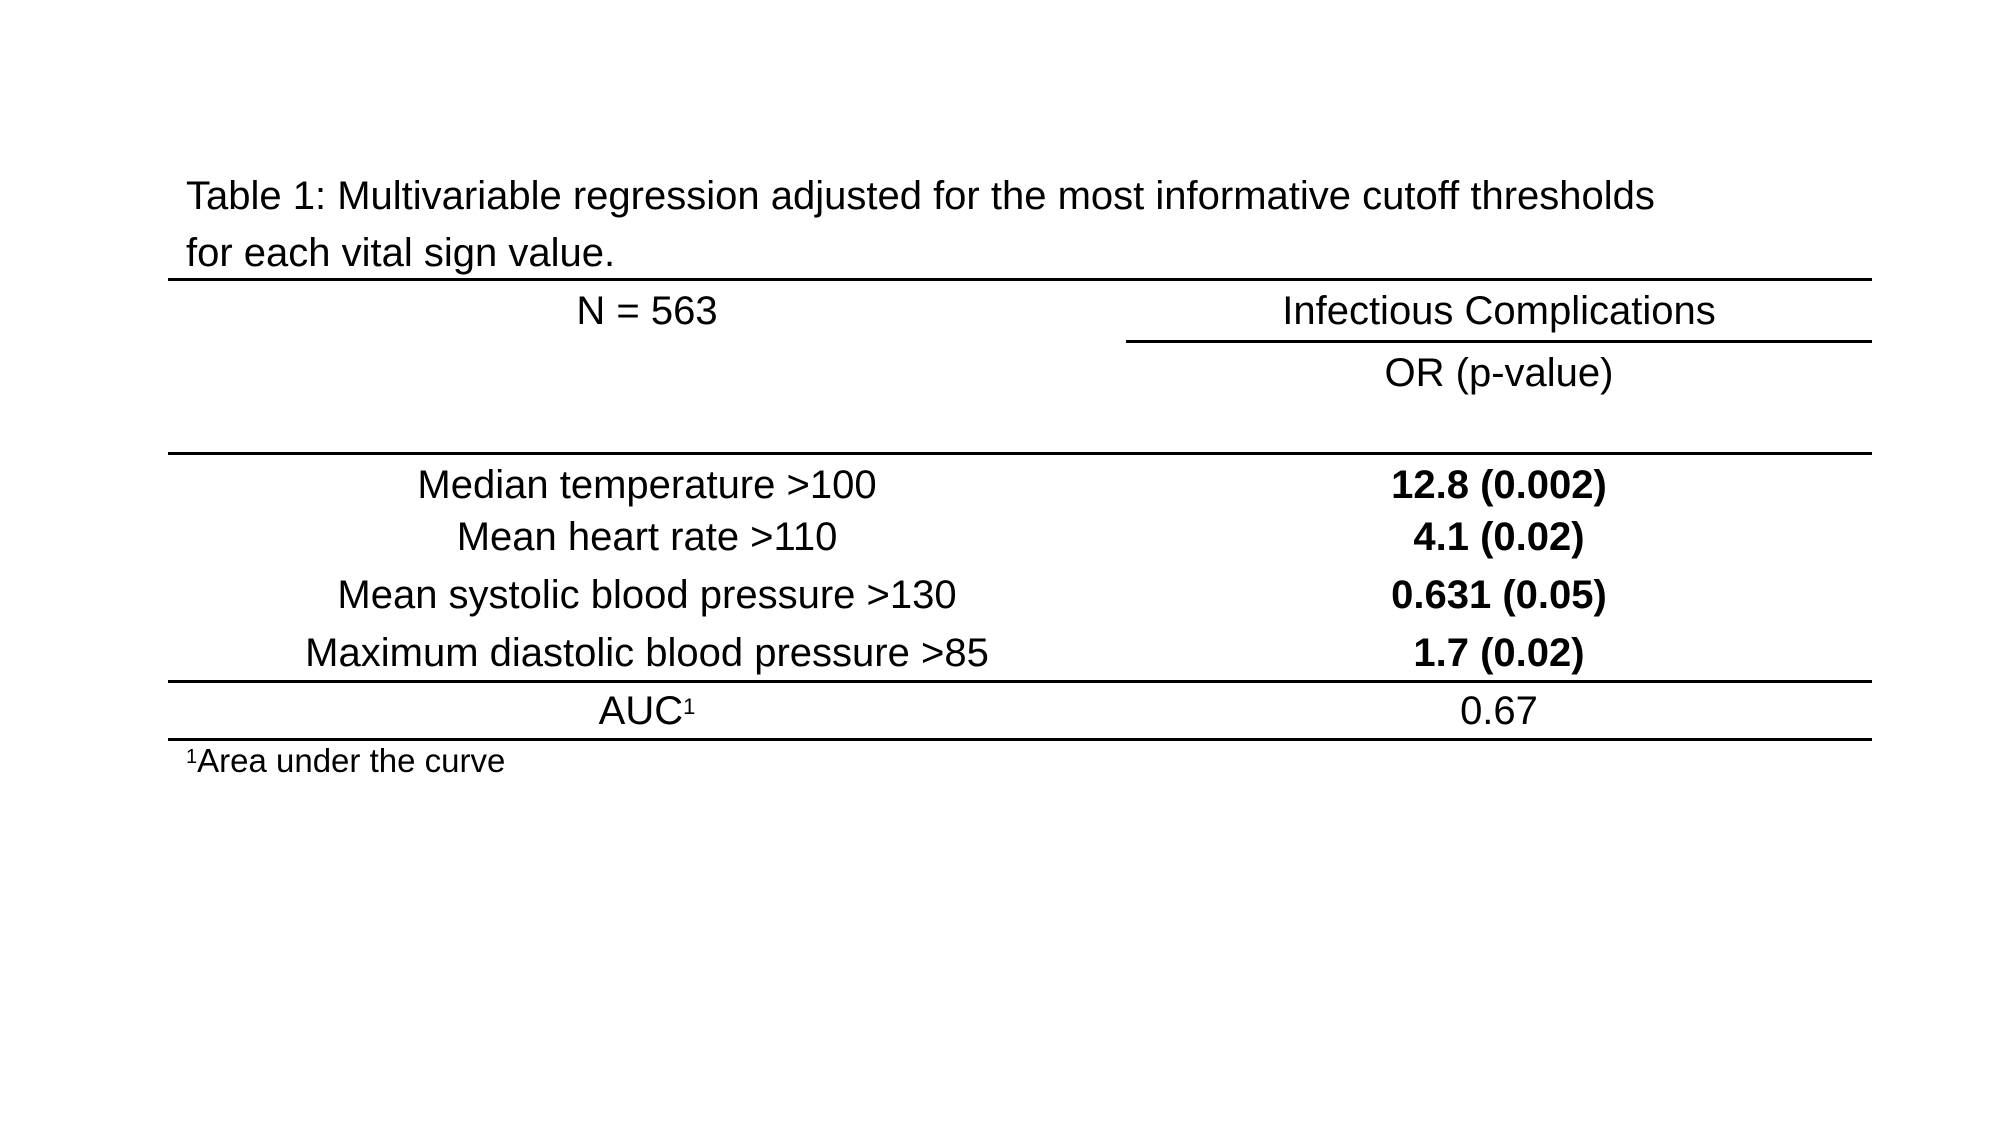  What do you see at coordinates (647, 595) in the screenshot?
I see `table-row-variable: Mean systolic blood pressure >130` at bounding box center [647, 595].